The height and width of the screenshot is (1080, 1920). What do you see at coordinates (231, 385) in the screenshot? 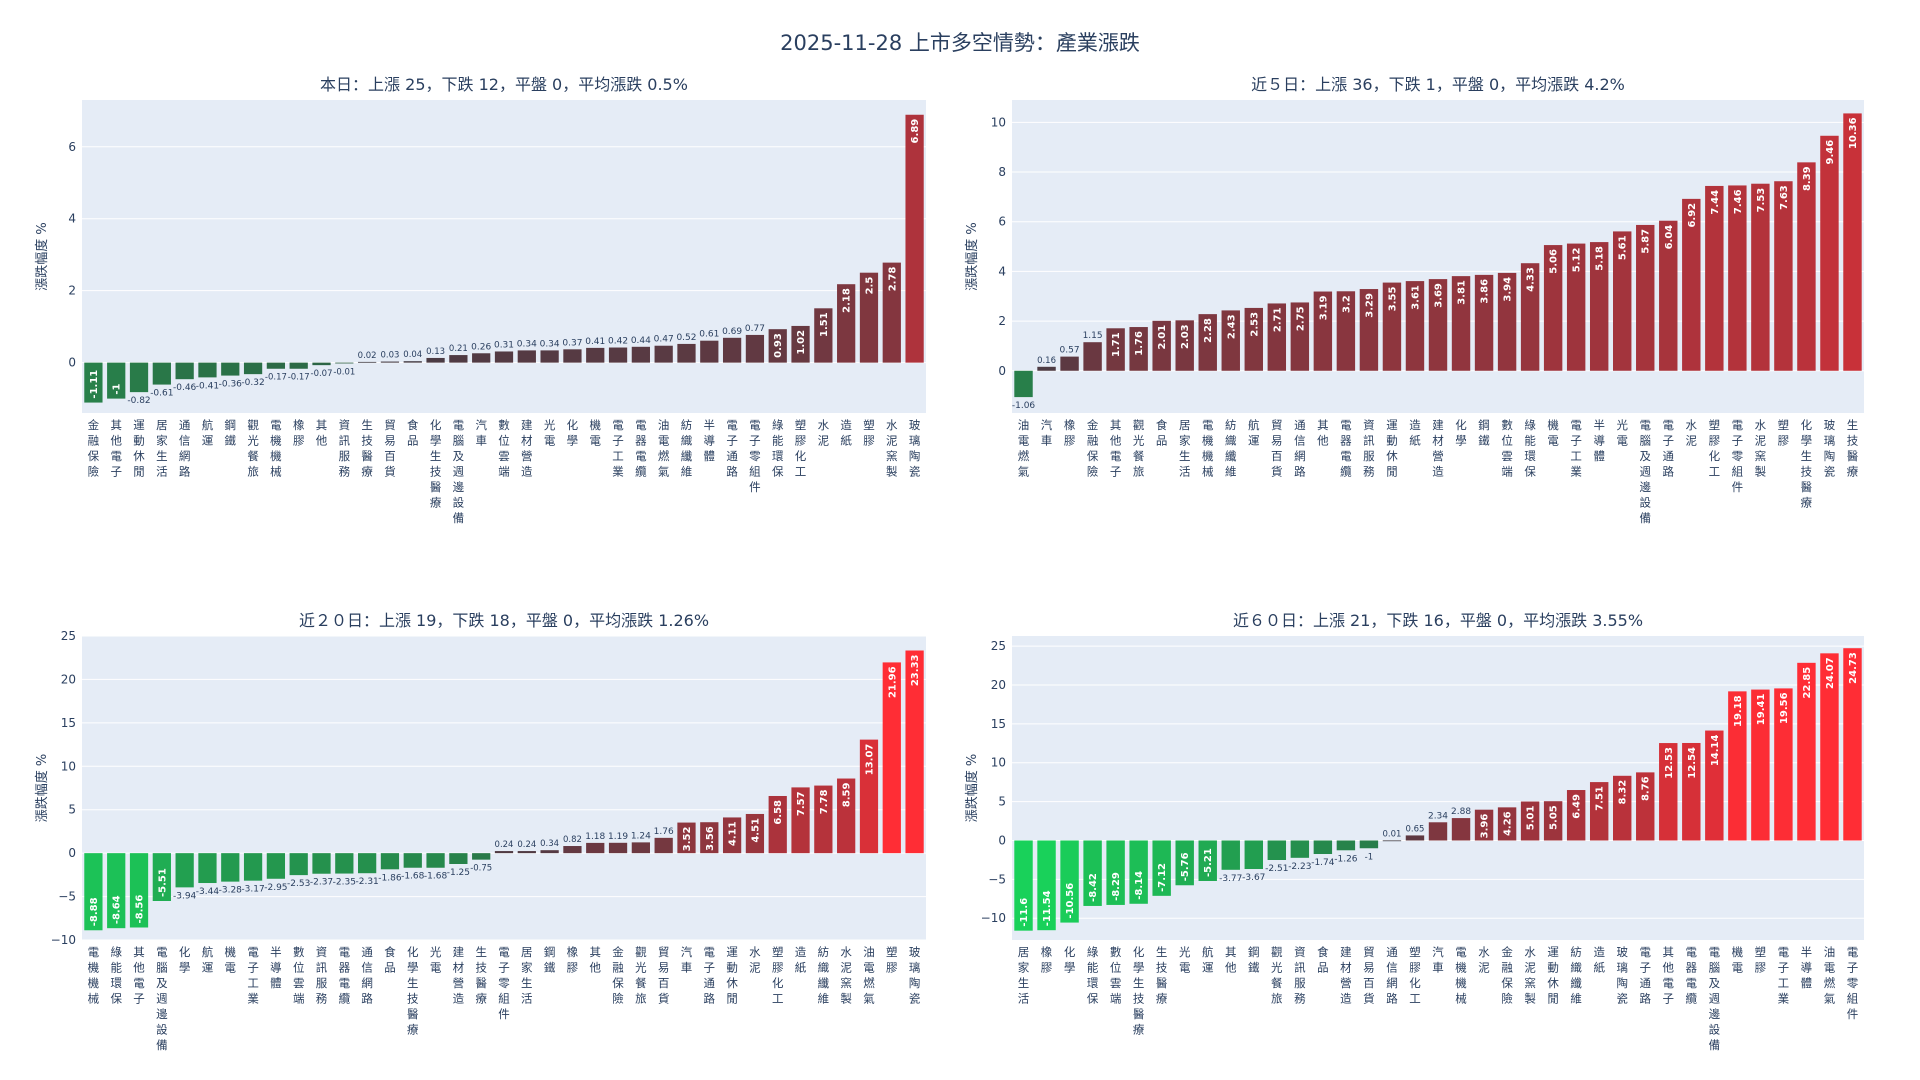
I see `bar-value-label: -0.36` at bounding box center [231, 385].